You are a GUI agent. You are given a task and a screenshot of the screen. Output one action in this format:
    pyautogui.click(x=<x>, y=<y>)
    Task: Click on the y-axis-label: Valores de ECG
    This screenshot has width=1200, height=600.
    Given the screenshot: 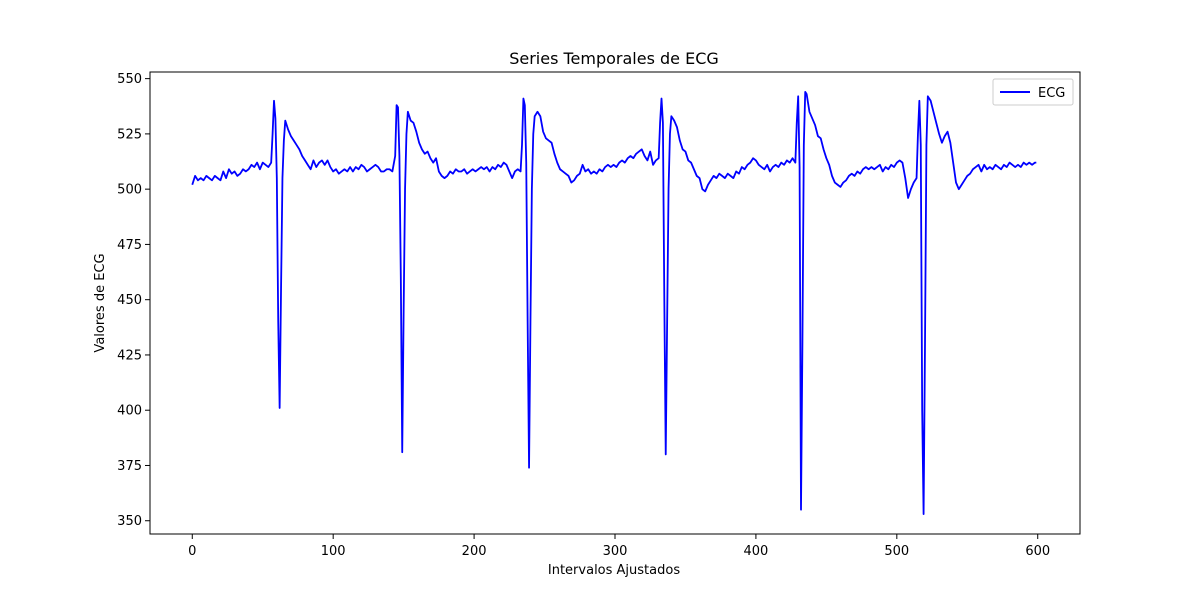 What is the action you would take?
    pyautogui.click(x=100, y=302)
    